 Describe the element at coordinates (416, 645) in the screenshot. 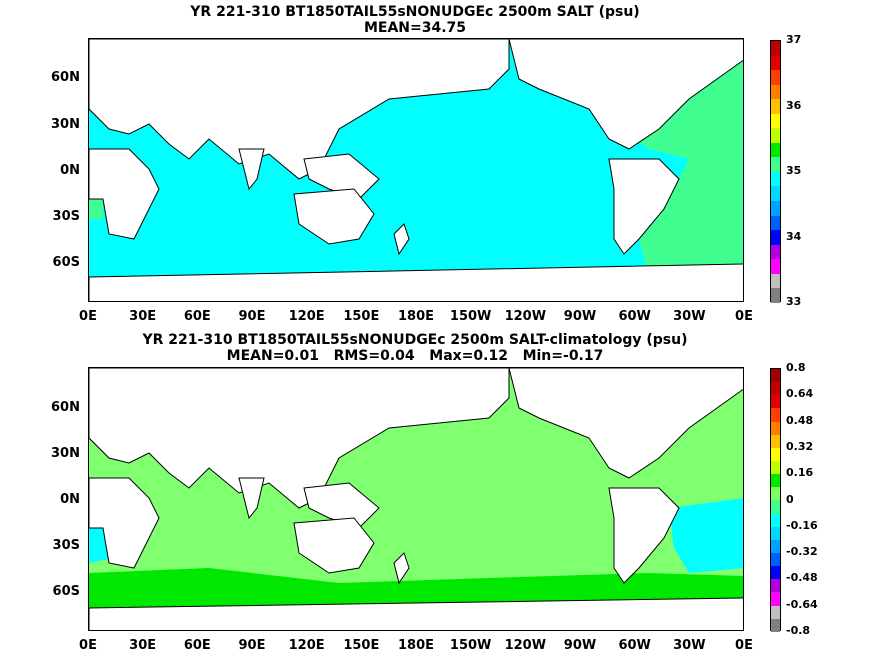

I see `panel2-xlabel: 180E` at that location.